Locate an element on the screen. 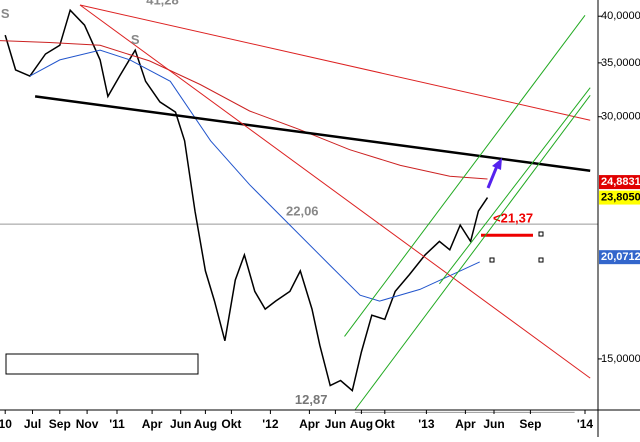 The height and width of the screenshot is (442, 640). annotation: 41,28 is located at coordinates (162, 3).